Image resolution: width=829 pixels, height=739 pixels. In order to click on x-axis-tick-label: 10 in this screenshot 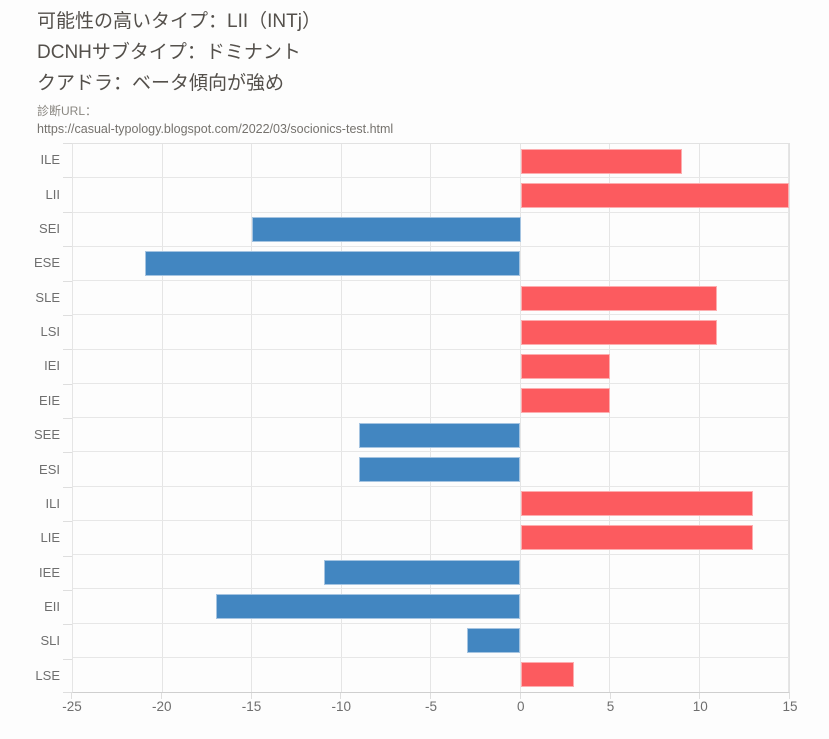, I will do `click(700, 706)`.